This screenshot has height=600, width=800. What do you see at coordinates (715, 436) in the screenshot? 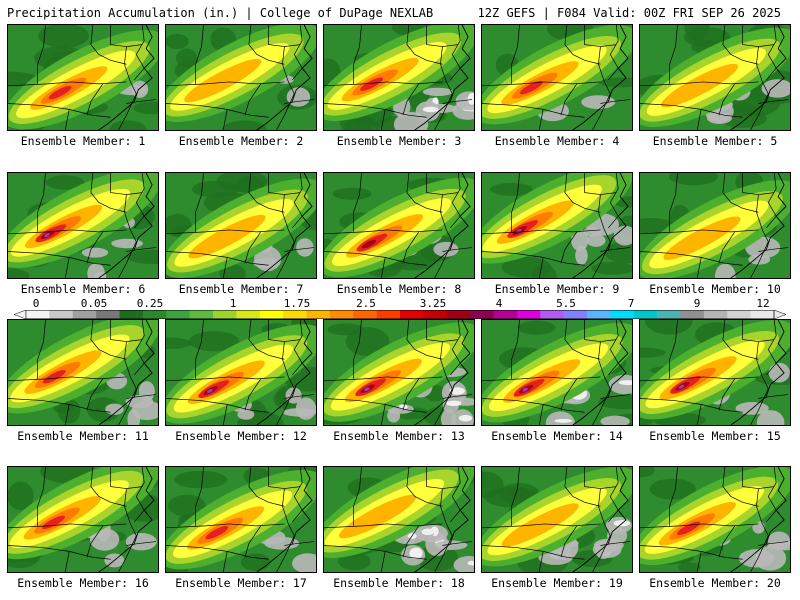
I see `ensemble-member-label: Ensemble Member: 15` at bounding box center [715, 436].